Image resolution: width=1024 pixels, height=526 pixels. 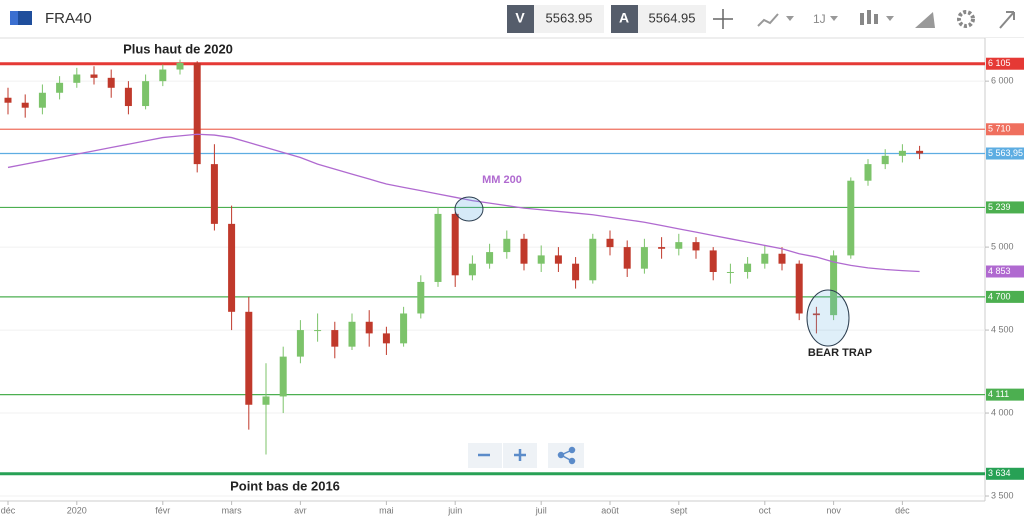 I want to click on timeframe: 1J, so click(x=819, y=19).